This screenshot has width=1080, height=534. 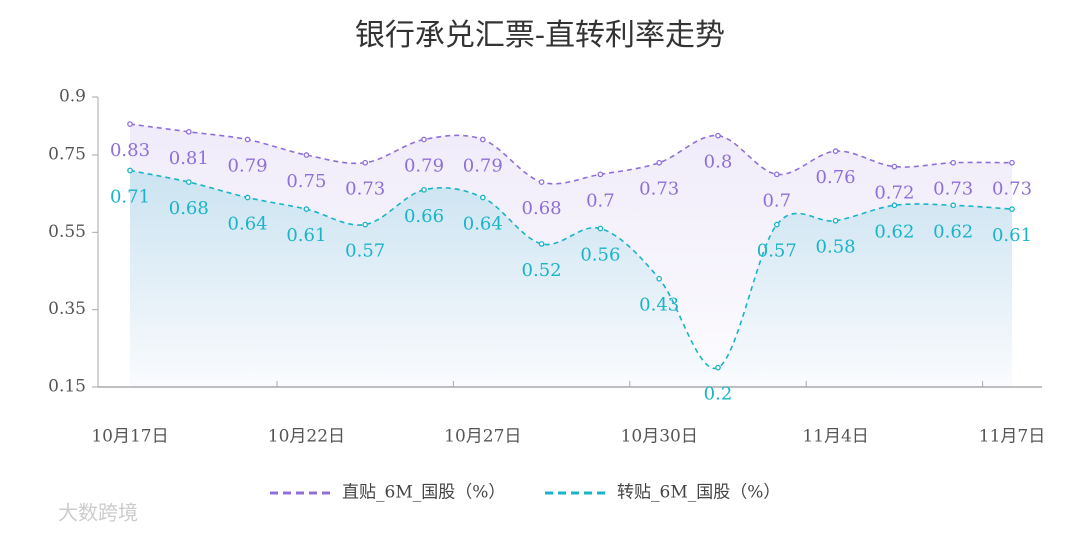 What do you see at coordinates (542, 270) in the screenshot?
I see `data-label: 0.52` at bounding box center [542, 270].